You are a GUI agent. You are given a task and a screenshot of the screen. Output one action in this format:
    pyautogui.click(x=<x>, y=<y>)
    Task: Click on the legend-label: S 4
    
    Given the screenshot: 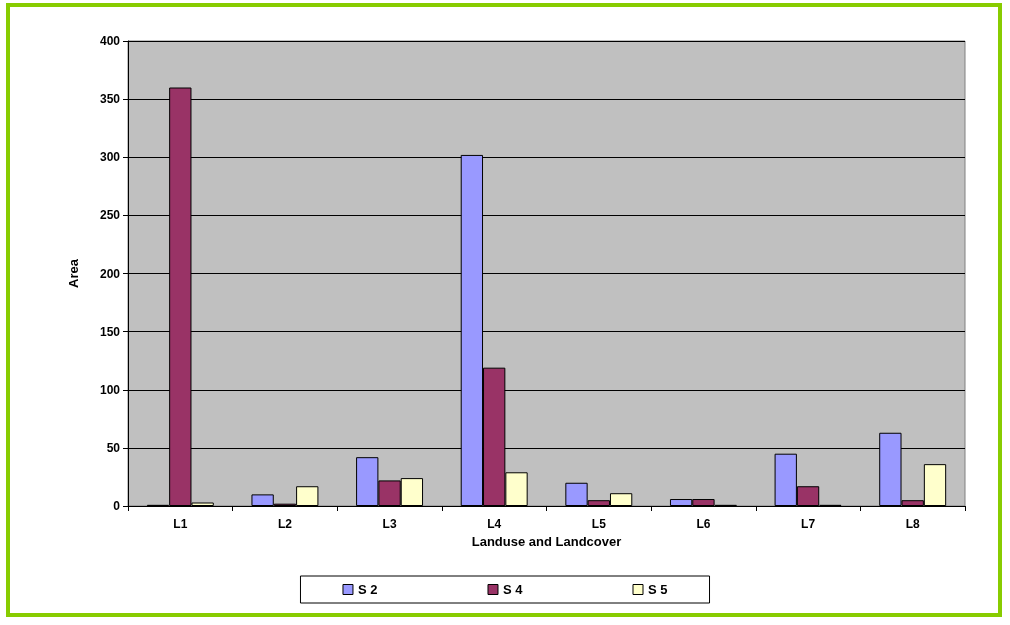 What is the action you would take?
    pyautogui.click(x=513, y=589)
    